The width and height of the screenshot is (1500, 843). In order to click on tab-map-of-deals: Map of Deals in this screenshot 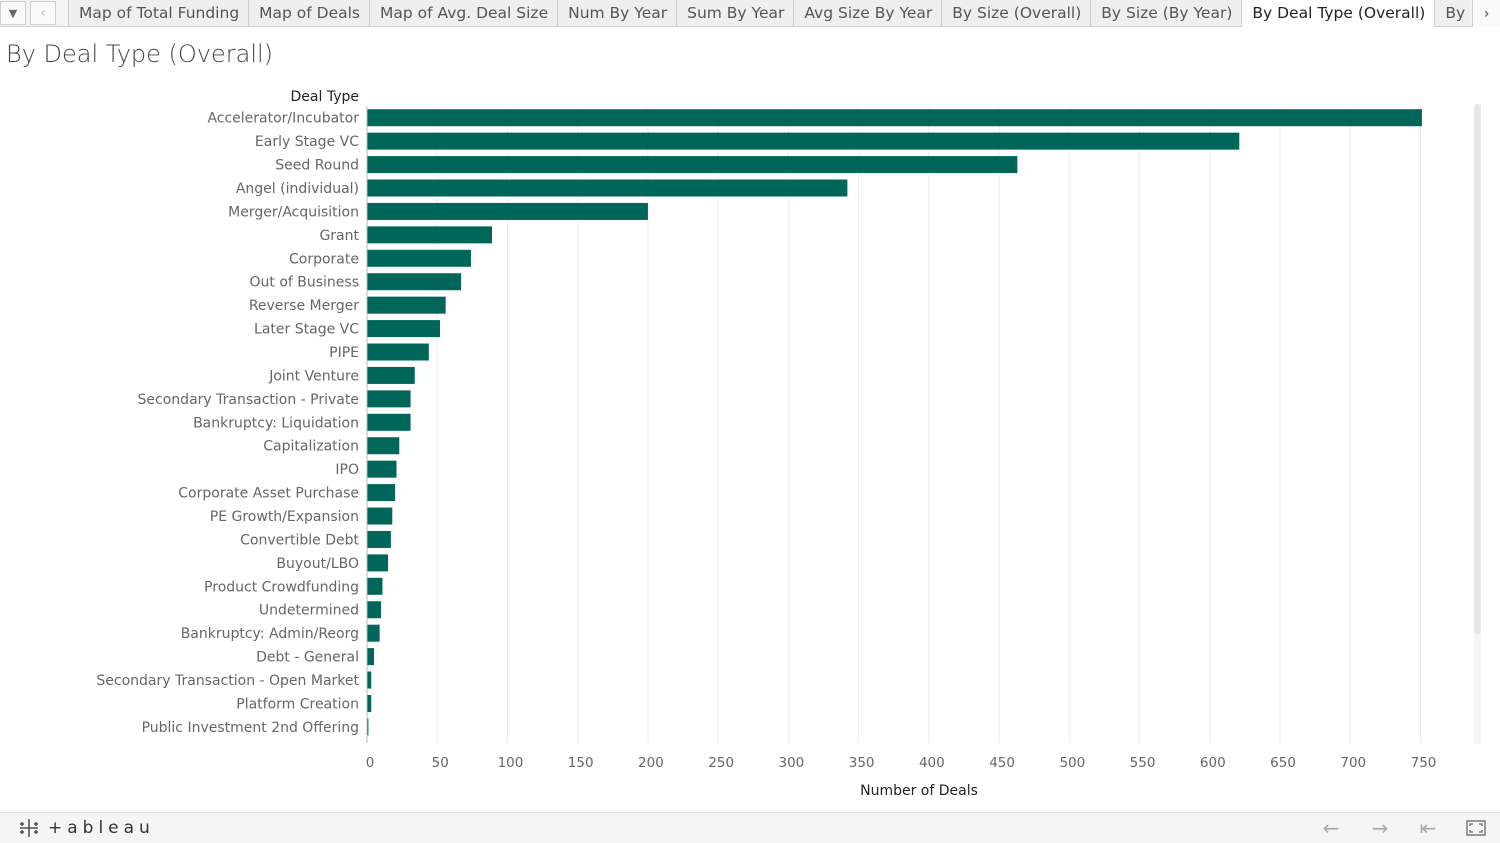, I will do `click(310, 13)`.